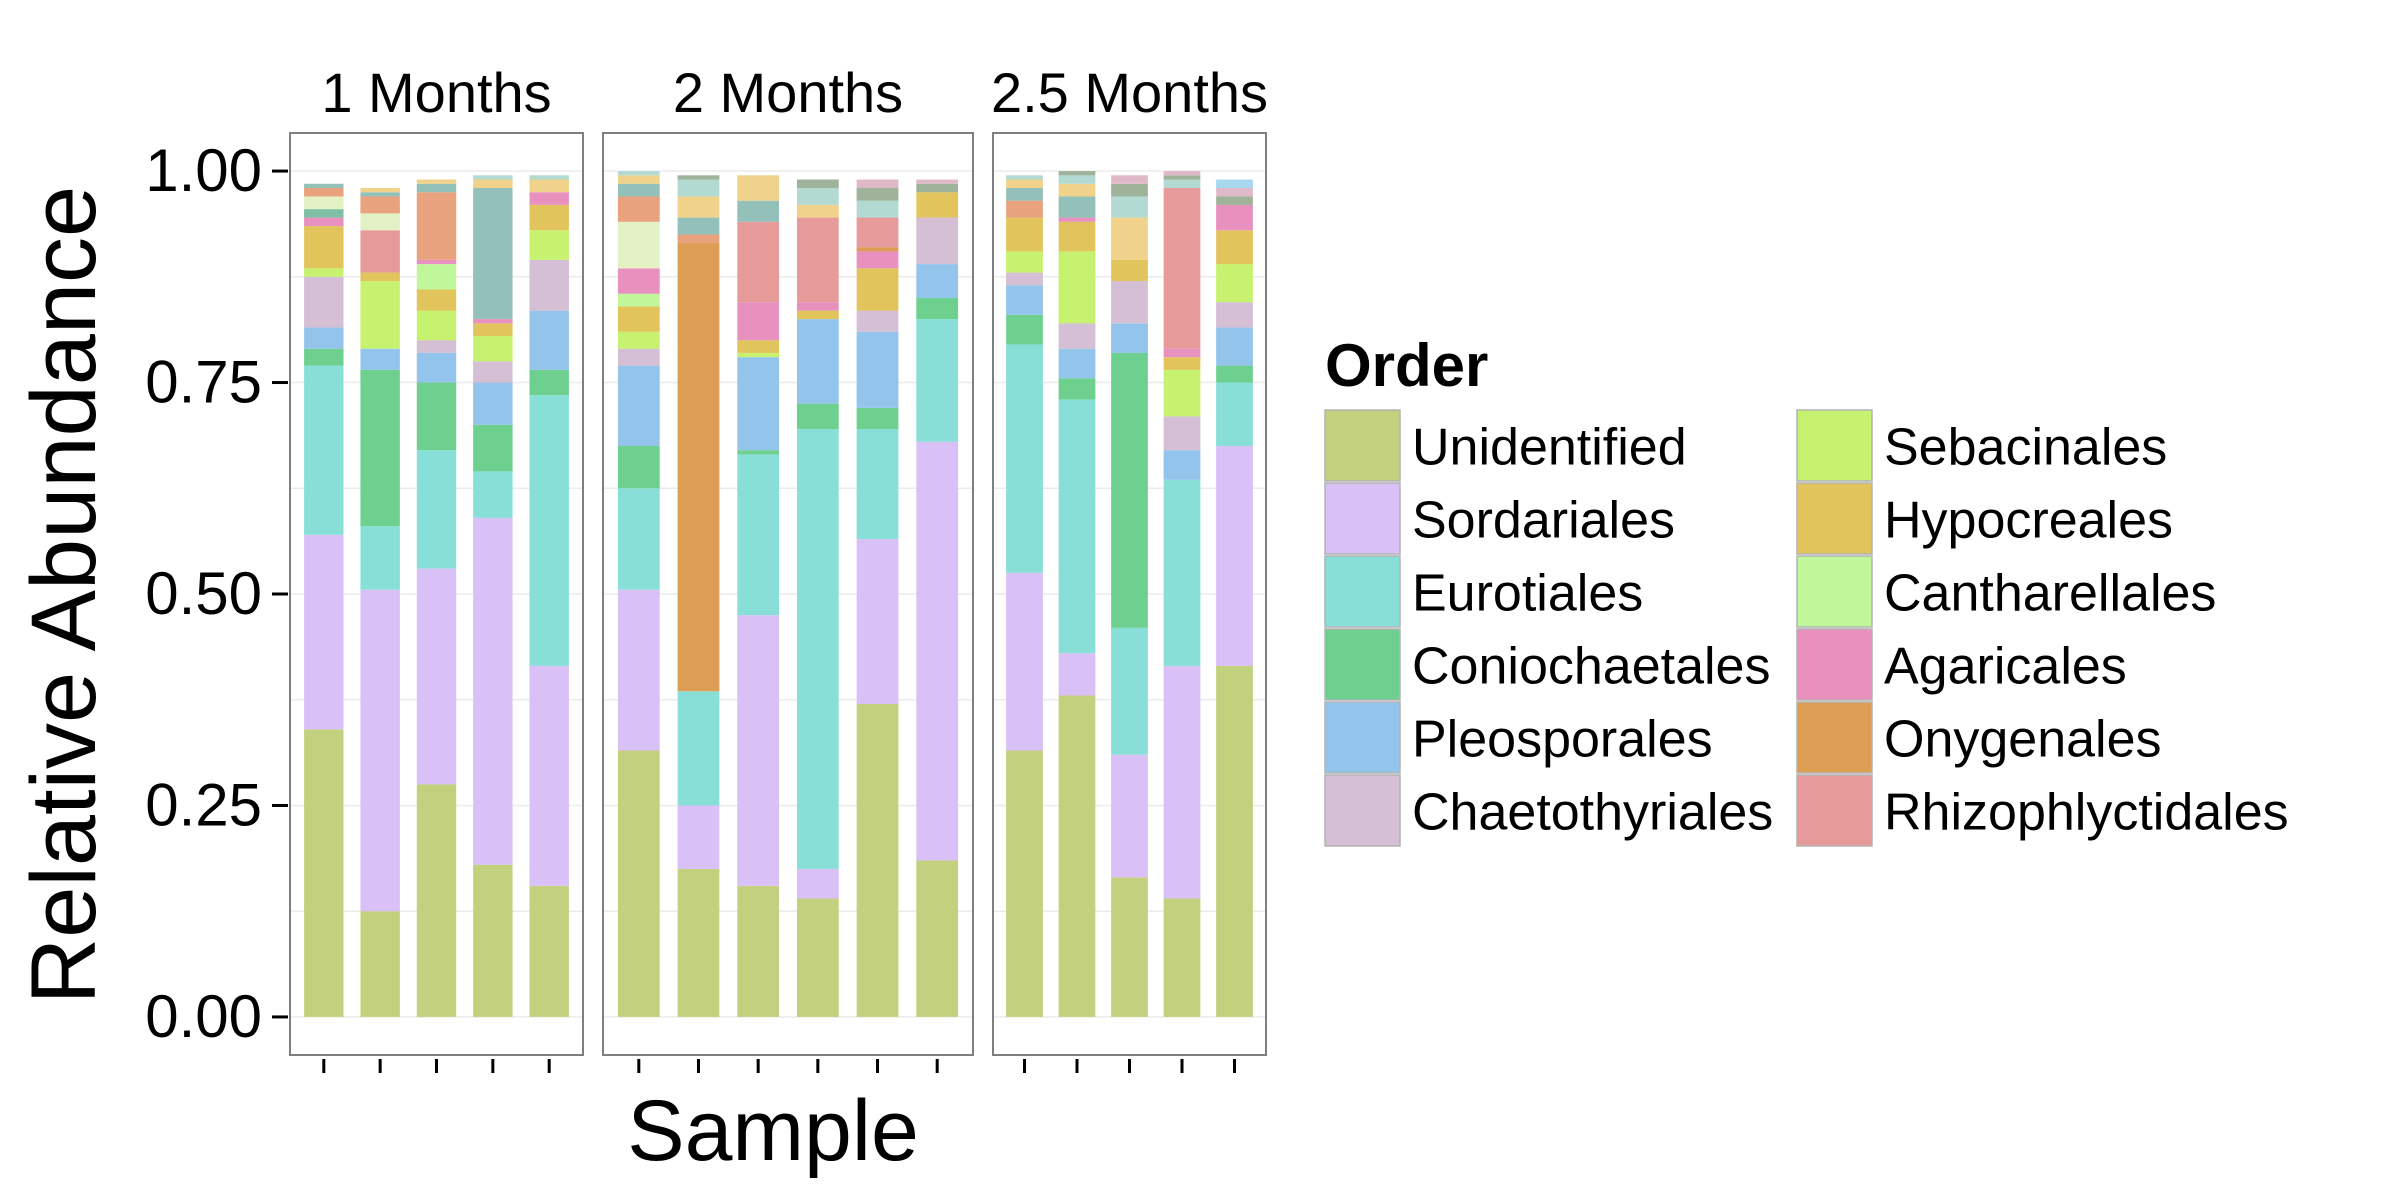 The width and height of the screenshot is (2400, 1200). Describe the element at coordinates (1518, 737) in the screenshot. I see `legend-item: Pleosporales` at that location.